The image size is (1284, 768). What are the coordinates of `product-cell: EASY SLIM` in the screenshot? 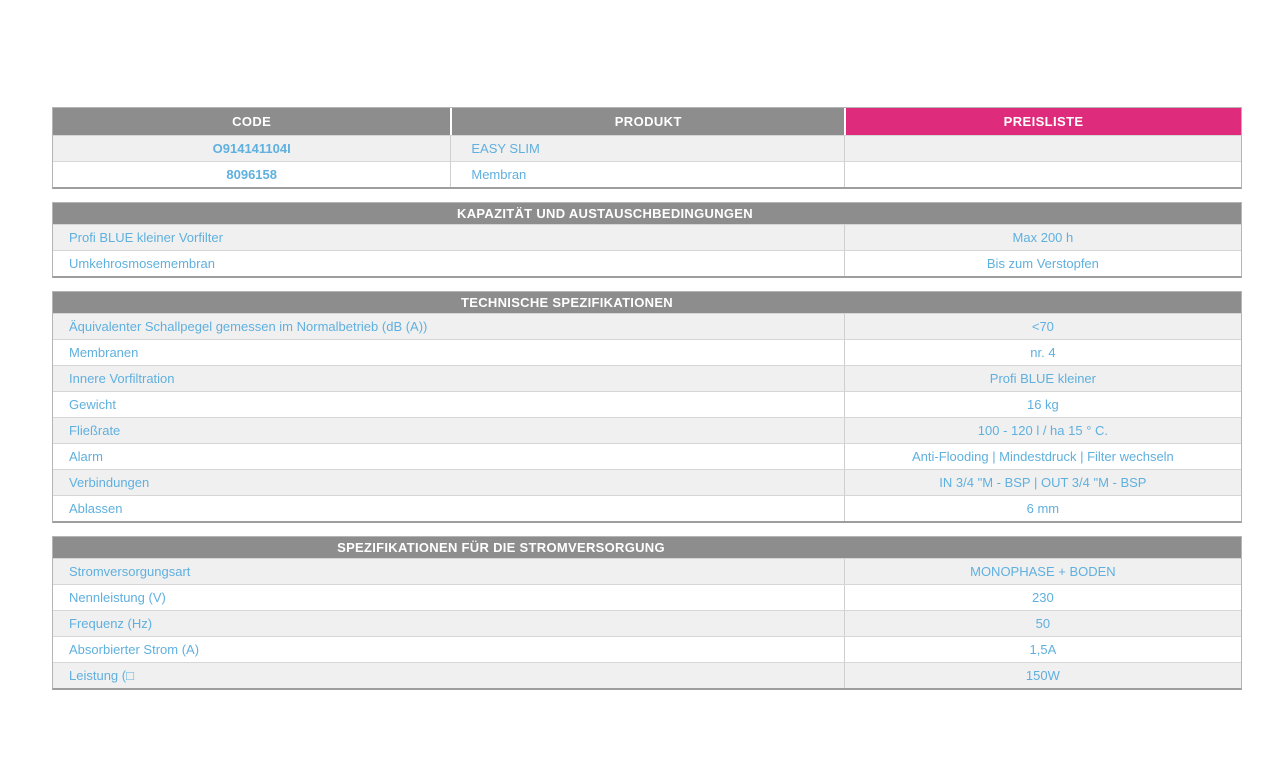 It's located at (647, 148).